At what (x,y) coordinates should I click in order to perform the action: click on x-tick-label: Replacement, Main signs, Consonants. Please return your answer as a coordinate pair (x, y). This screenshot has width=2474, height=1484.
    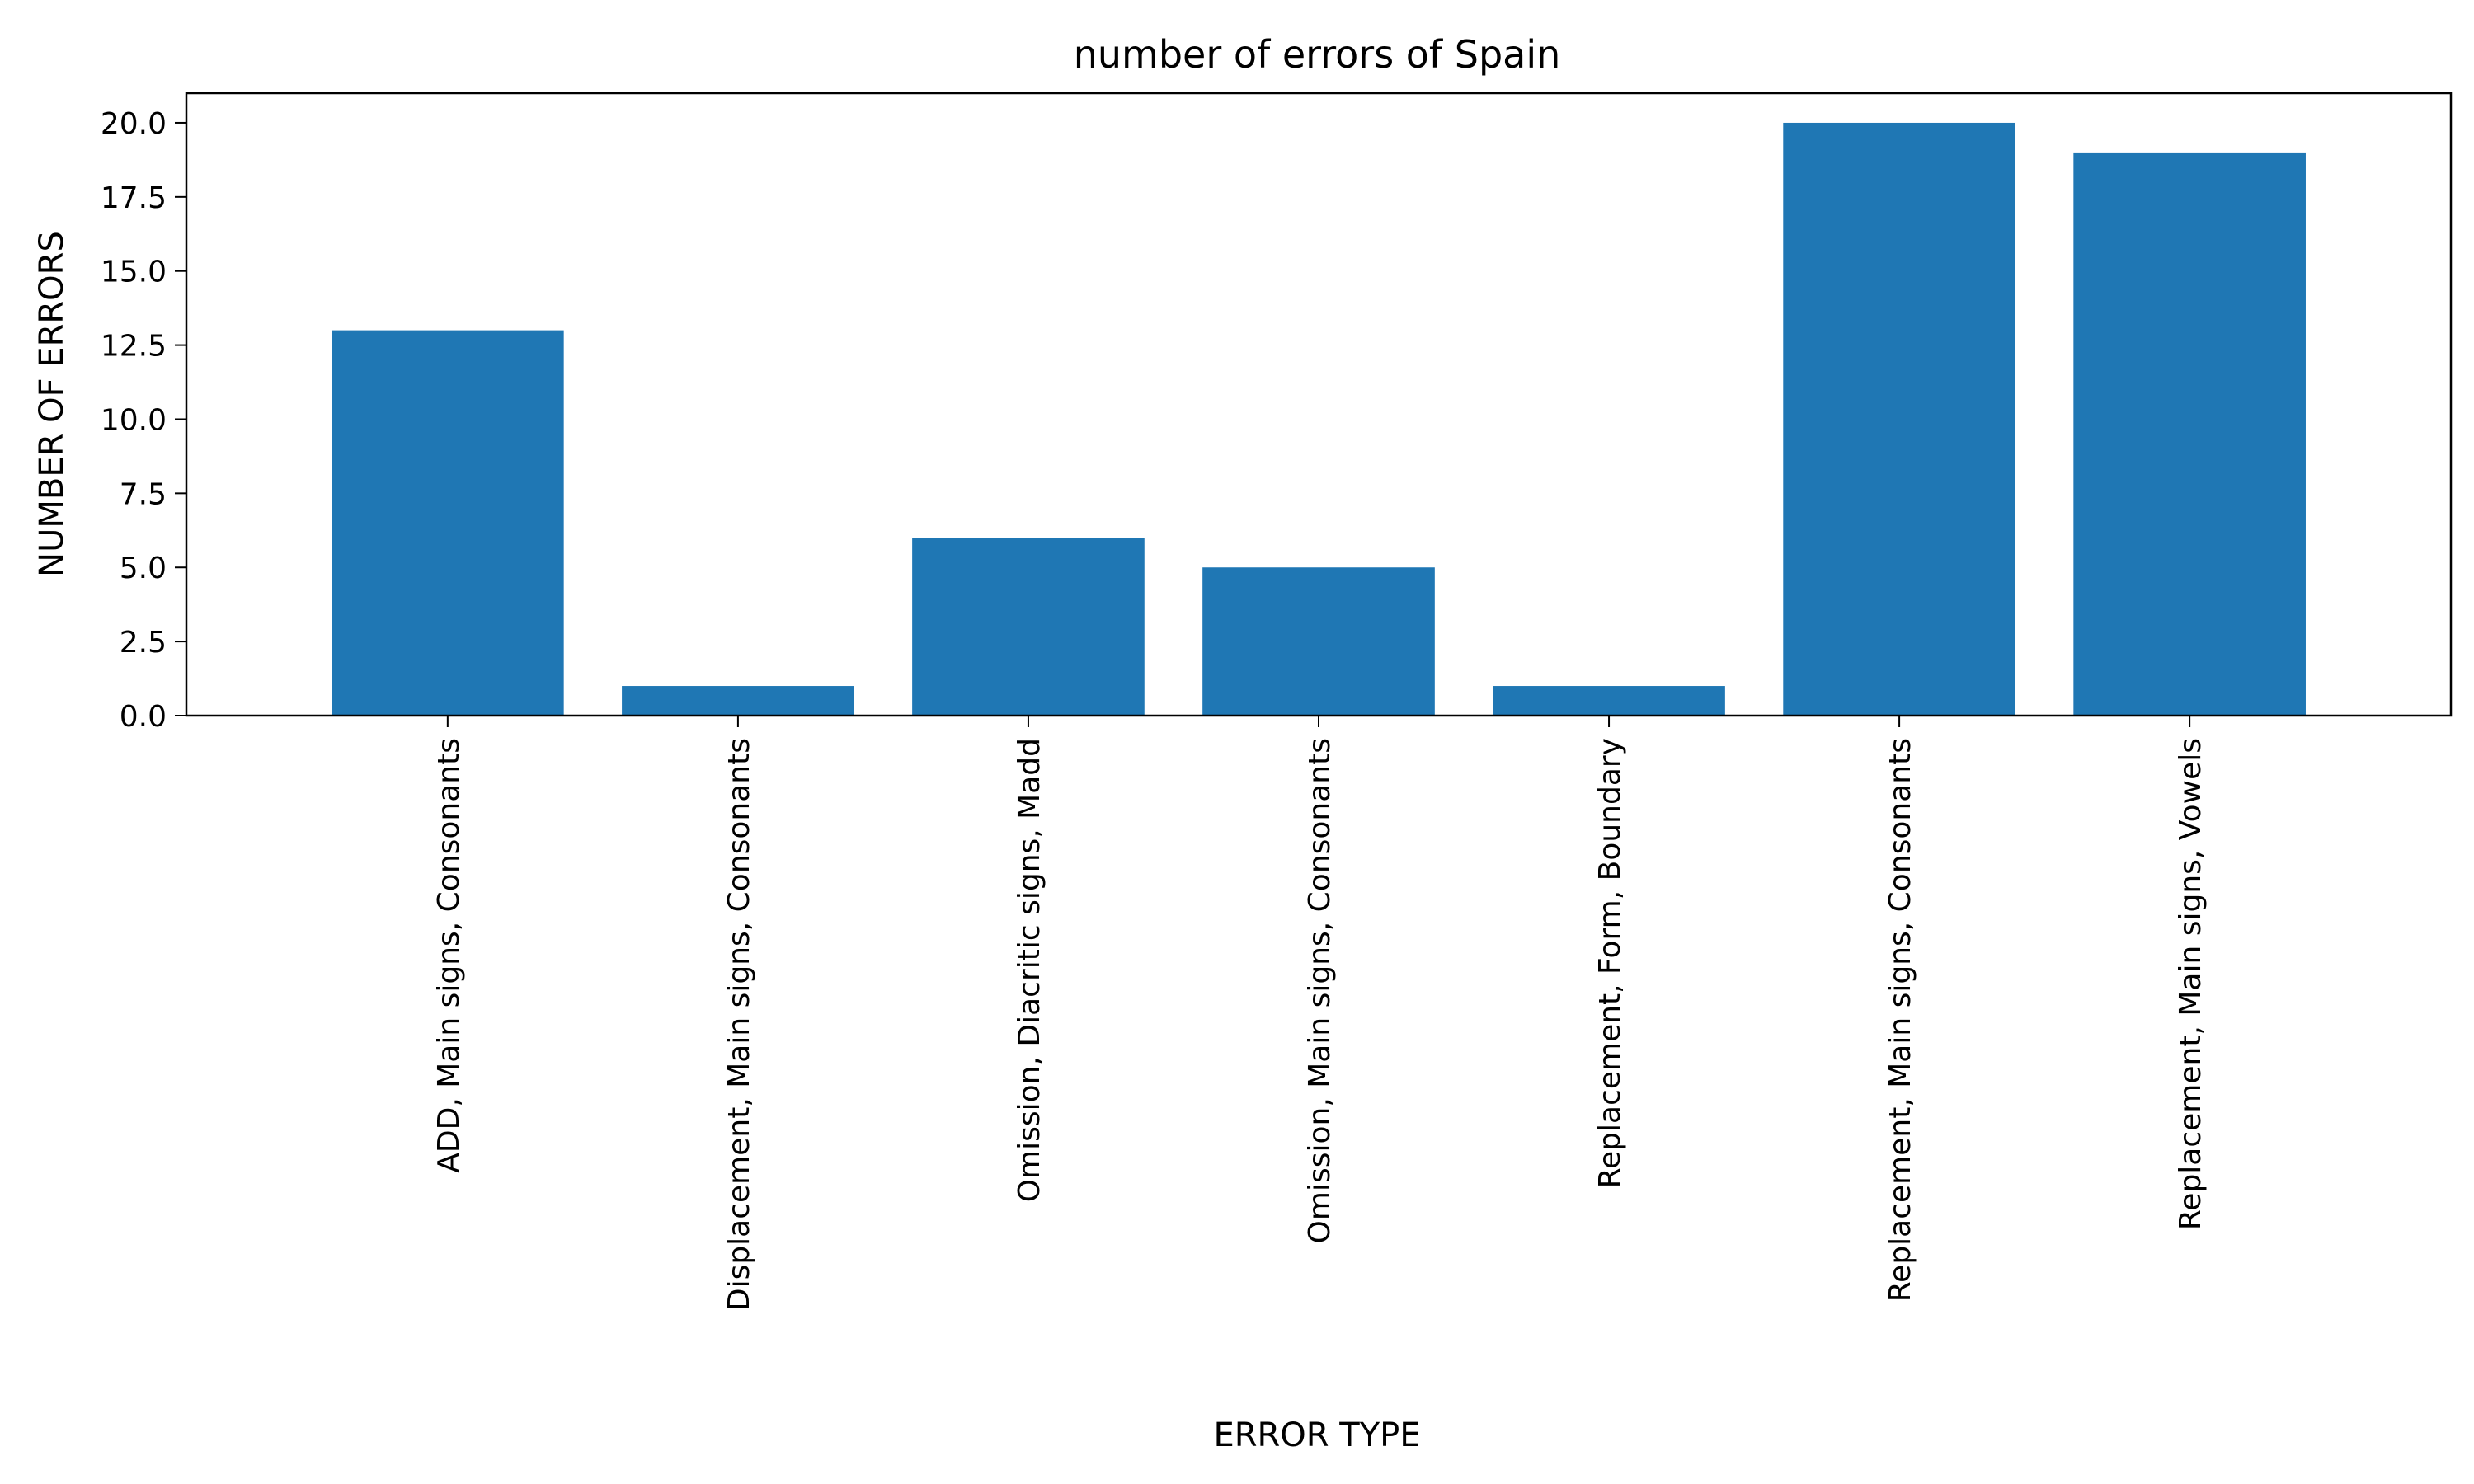
    Looking at the image, I should click on (1900, 1020).